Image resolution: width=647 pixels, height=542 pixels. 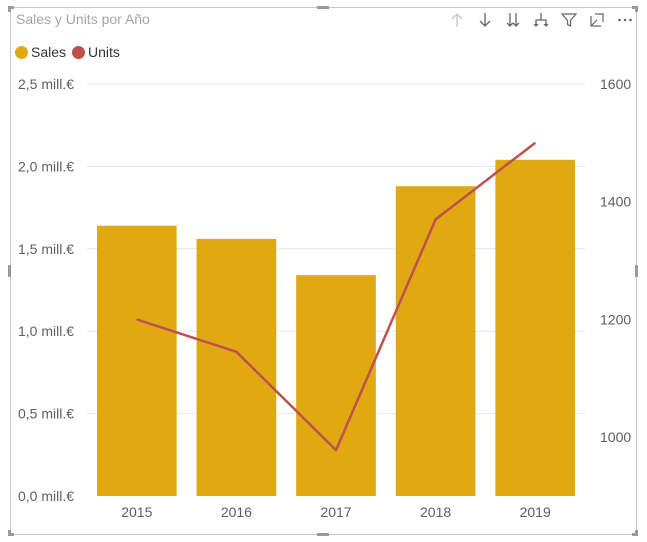 I want to click on y-left-tick-label: 2,5 mill.€, so click(x=46, y=84).